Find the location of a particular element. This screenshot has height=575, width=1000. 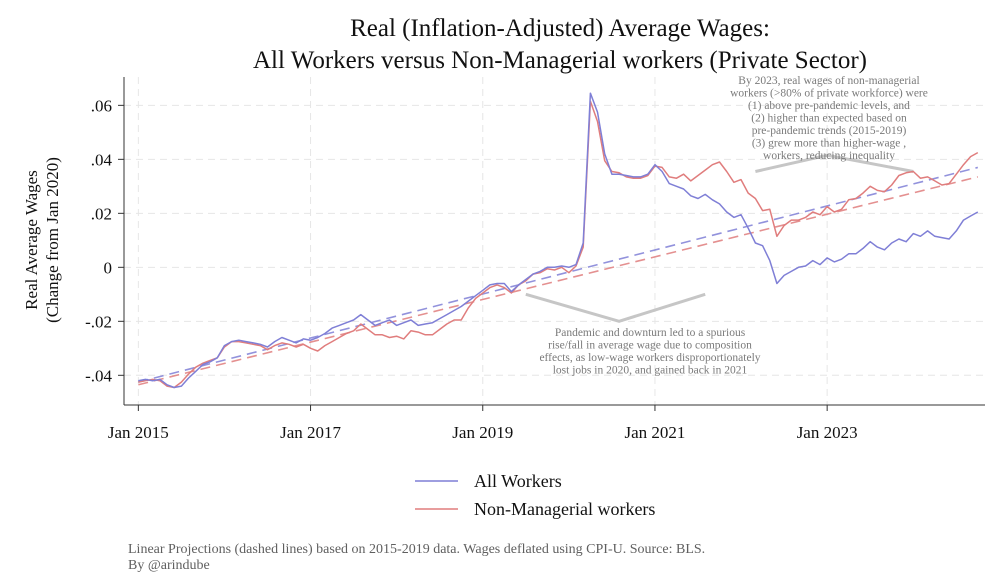

y-tick-label: -.04 is located at coordinates (98, 375).